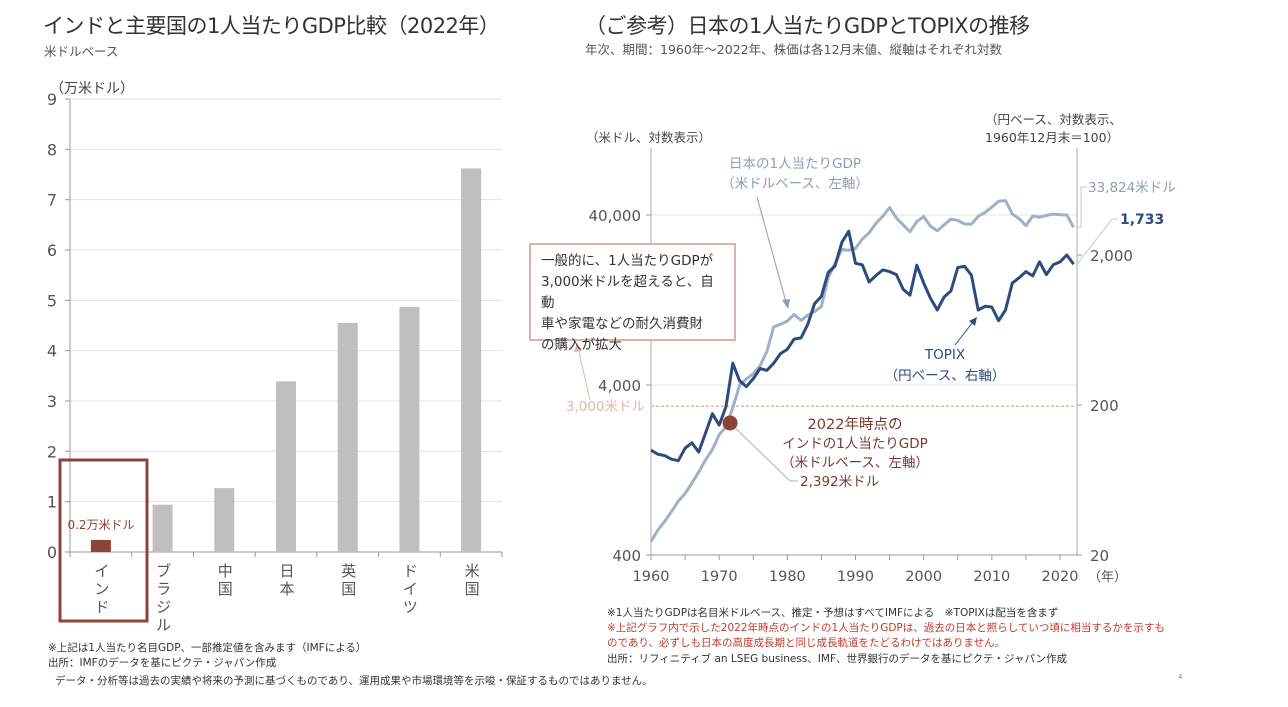 This screenshot has width=1288, height=707. I want to click on left-y-tick-label: 400, so click(626, 556).